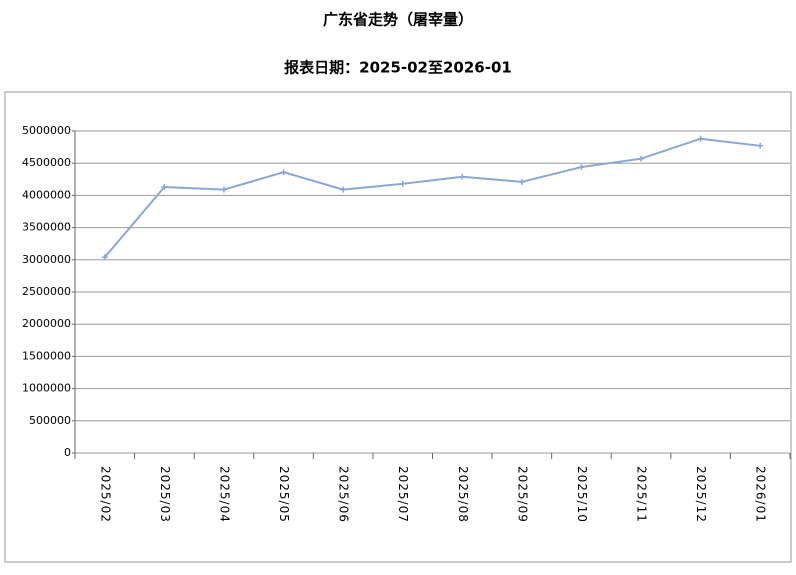 This screenshot has width=796, height=575. I want to click on y-tick-label: 1000000, so click(46, 388).